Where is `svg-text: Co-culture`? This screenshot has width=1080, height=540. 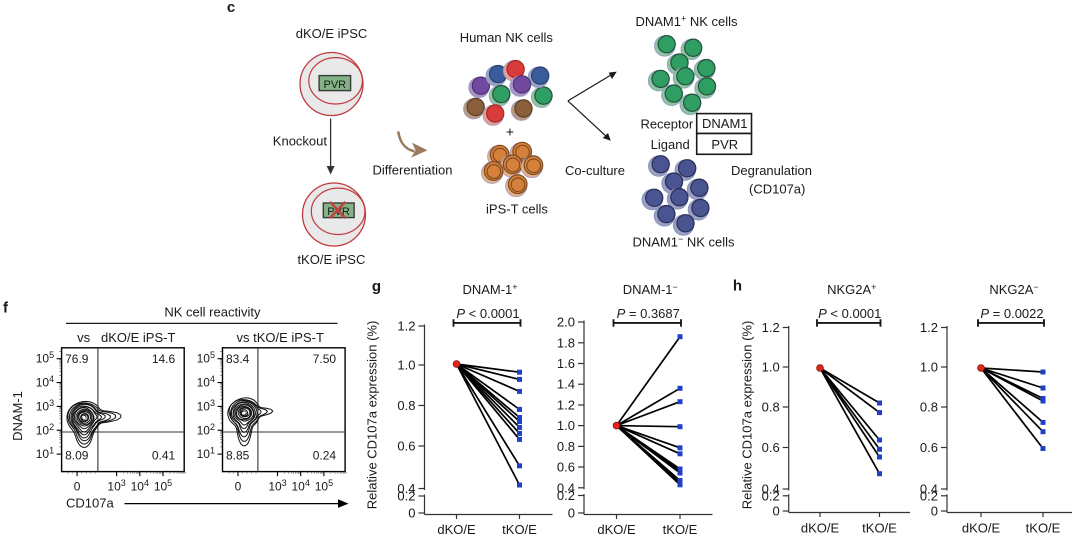
svg-text: Co-culture is located at coordinates (595, 170).